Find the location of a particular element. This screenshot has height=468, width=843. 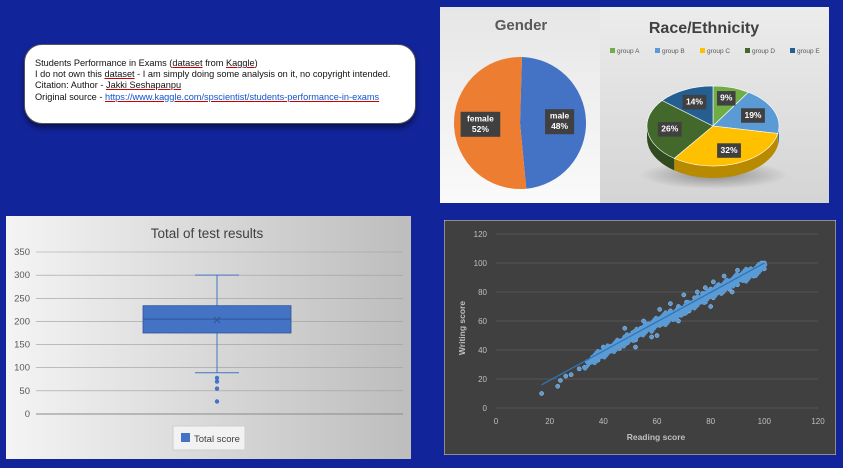

race-label-group-B-bg is located at coordinates (753, 115).